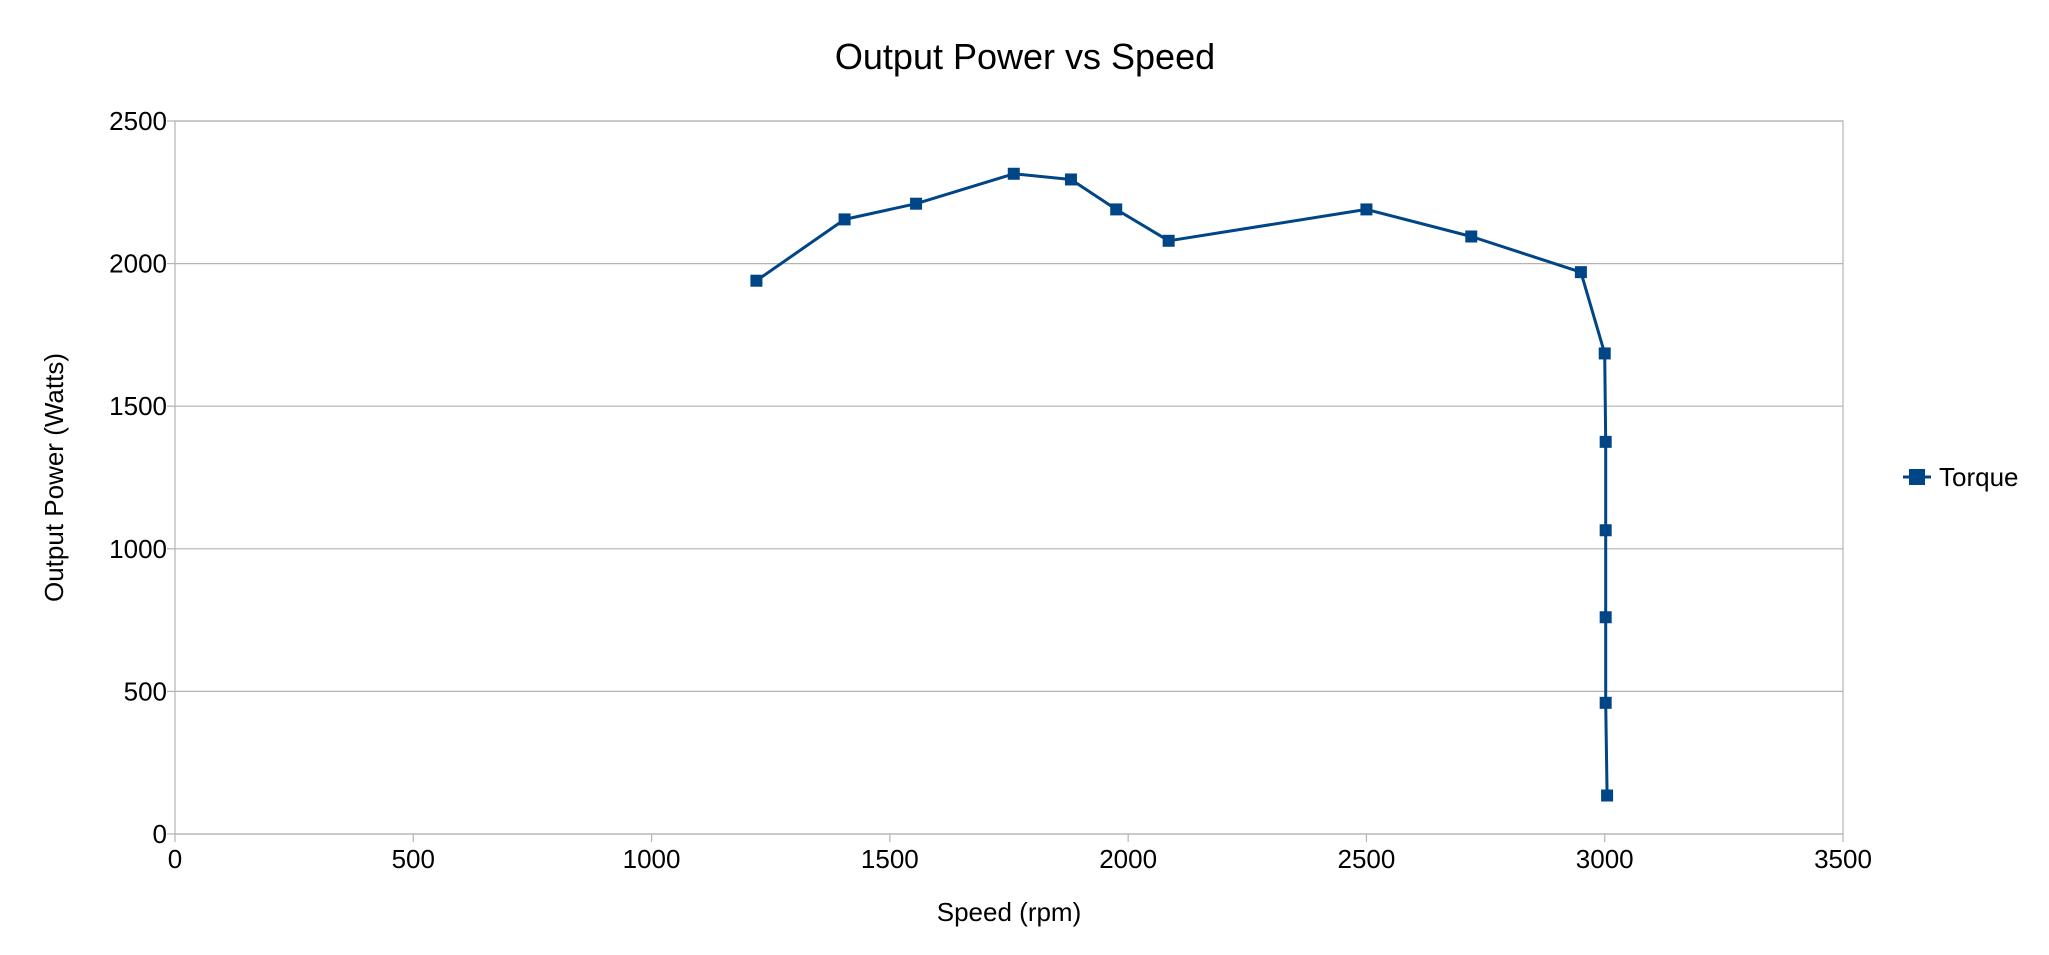 The image size is (2049, 955). I want to click on x-axis-title: Speed (rpm), so click(1009, 912).